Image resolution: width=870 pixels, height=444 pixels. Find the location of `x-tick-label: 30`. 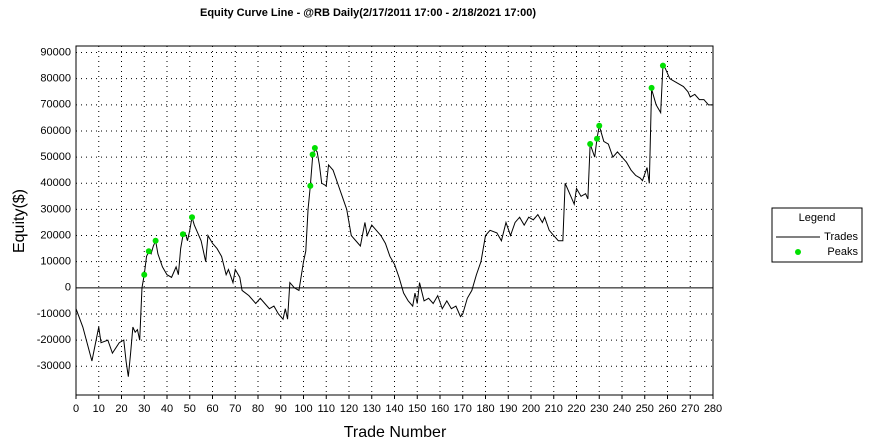

x-tick-label: 30 is located at coordinates (144, 409).